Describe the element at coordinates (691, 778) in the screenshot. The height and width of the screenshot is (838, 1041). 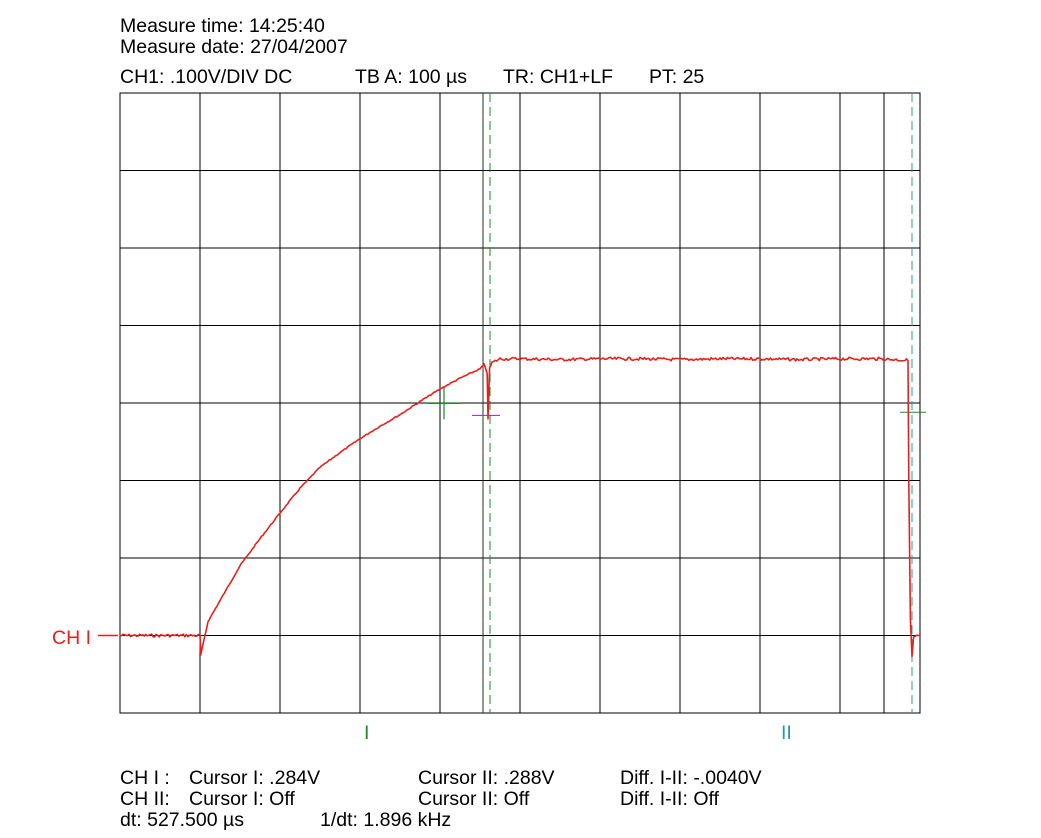
I see `readout-row1-diff: Diff. I-II: -.0040V` at that location.